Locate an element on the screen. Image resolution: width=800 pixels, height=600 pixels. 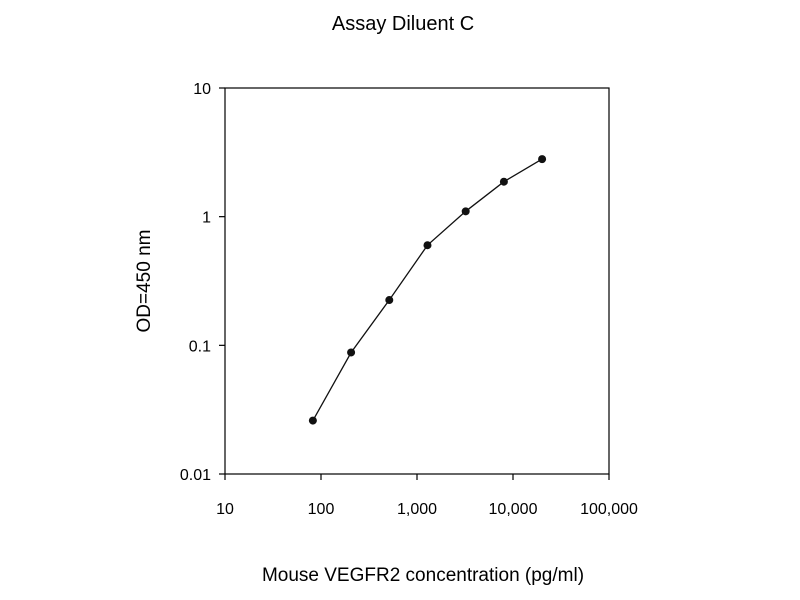
series-layer is located at coordinates (427, 290).